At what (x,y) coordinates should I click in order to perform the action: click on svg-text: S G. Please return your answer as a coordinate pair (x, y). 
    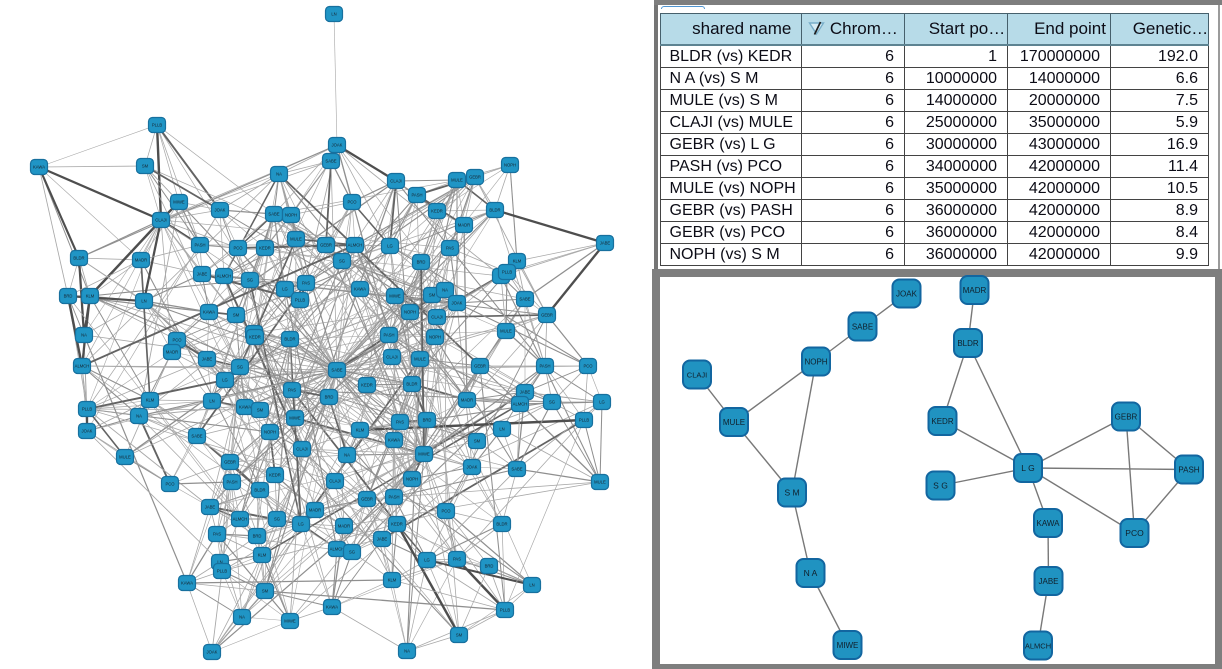
    Looking at the image, I should click on (940, 486).